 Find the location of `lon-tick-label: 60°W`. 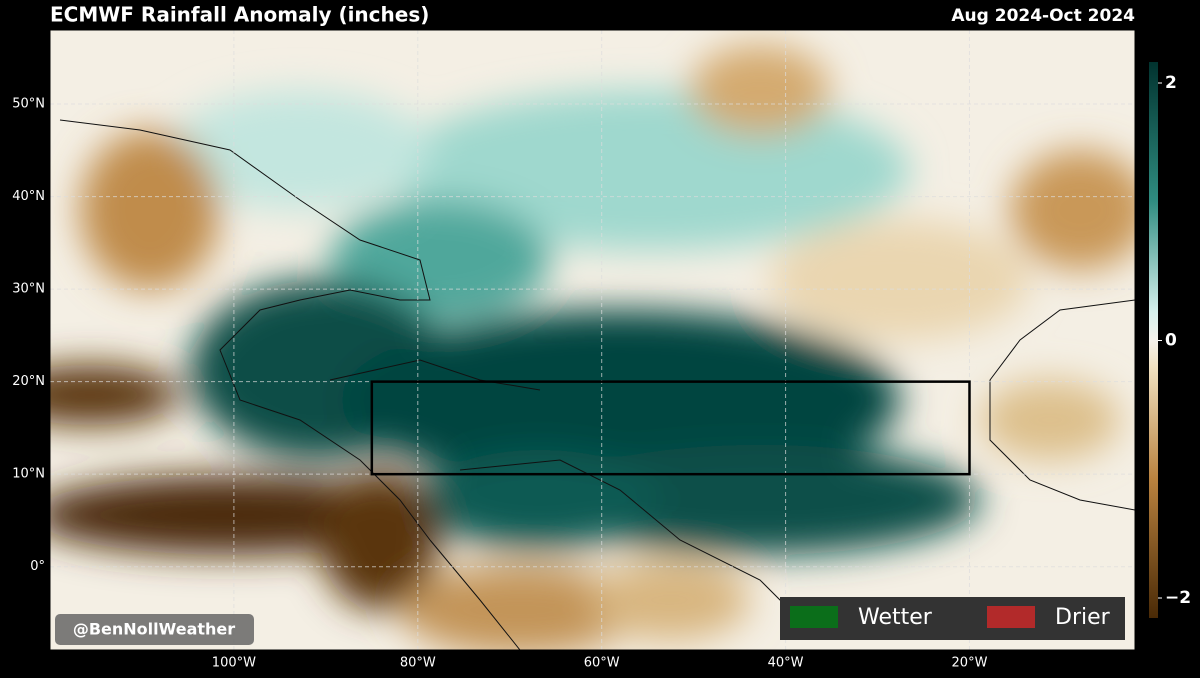

lon-tick-label: 60°W is located at coordinates (602, 663).